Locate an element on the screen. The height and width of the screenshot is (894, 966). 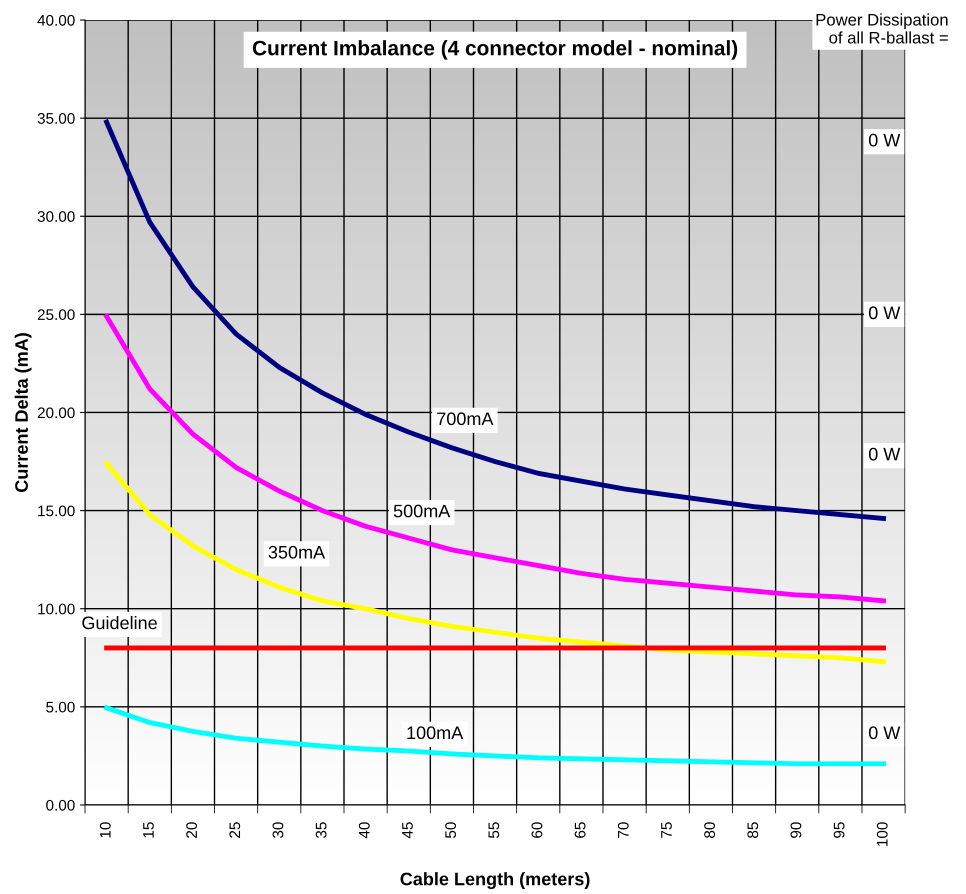
x-tick-label: 30 is located at coordinates (278, 830).